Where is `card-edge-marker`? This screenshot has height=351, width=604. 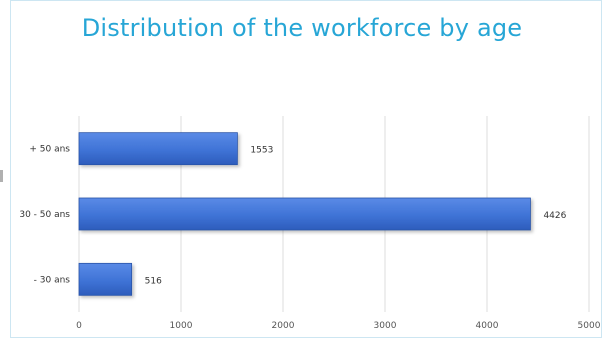
card-edge-marker is located at coordinates (1, 176).